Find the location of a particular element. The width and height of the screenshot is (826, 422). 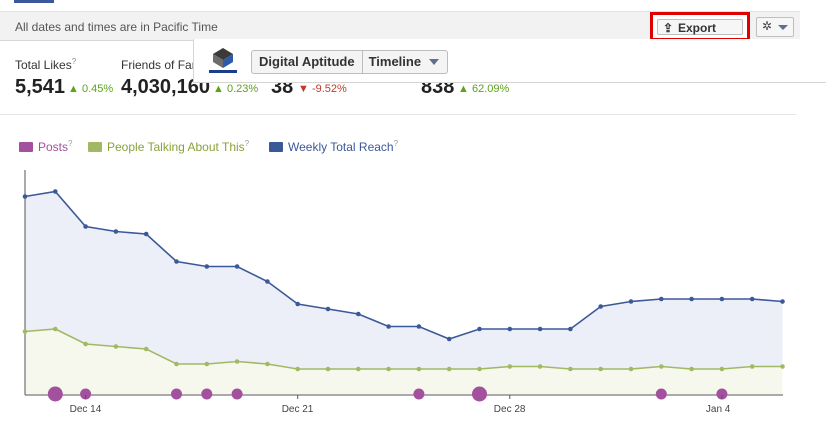

page-name-button: Digital Aptitude is located at coordinates (307, 62).